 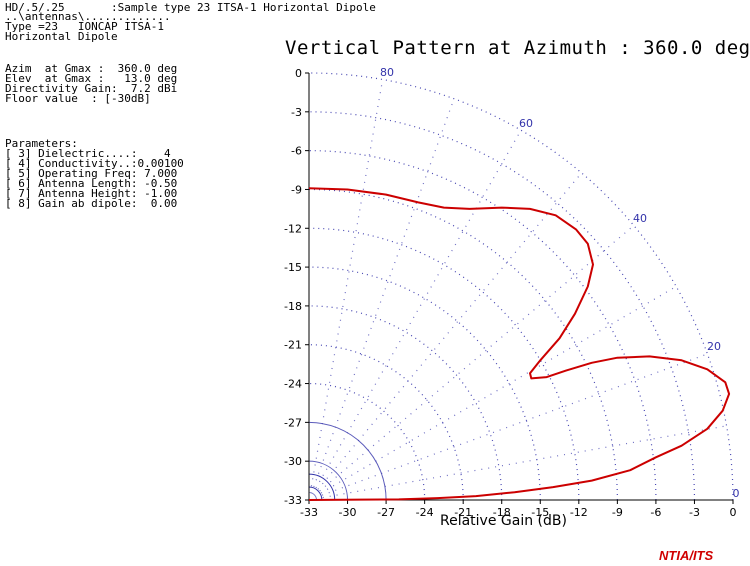 What do you see at coordinates (686, 555) in the screenshot?
I see `ntia-its-logo: NTIA/ITS` at bounding box center [686, 555].